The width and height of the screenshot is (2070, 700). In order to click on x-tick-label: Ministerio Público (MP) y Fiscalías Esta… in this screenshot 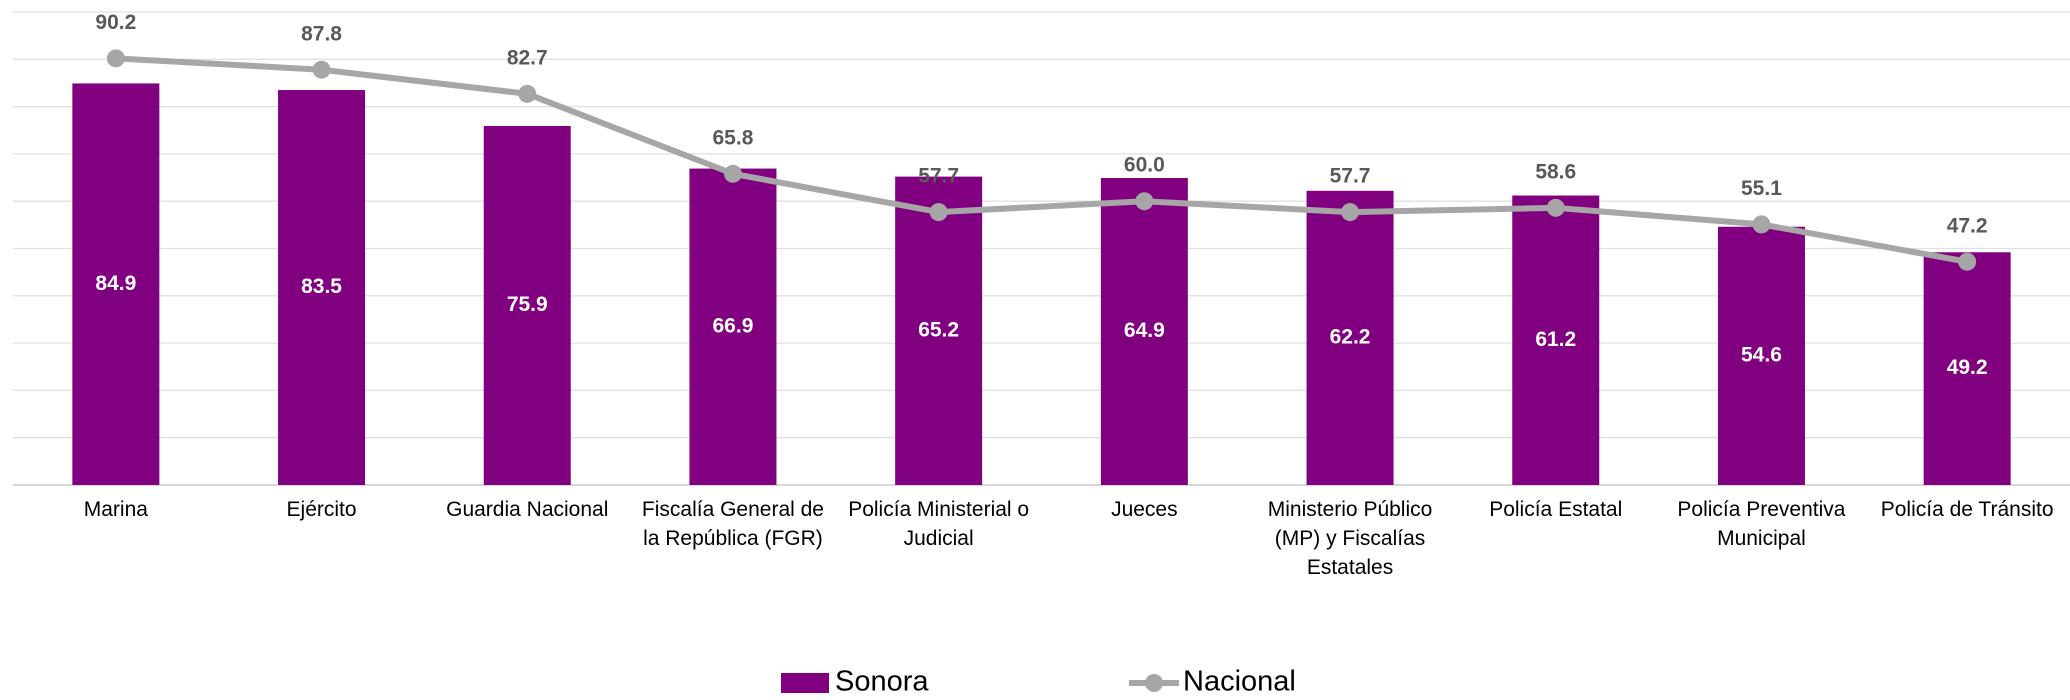, I will do `click(1350, 538)`.